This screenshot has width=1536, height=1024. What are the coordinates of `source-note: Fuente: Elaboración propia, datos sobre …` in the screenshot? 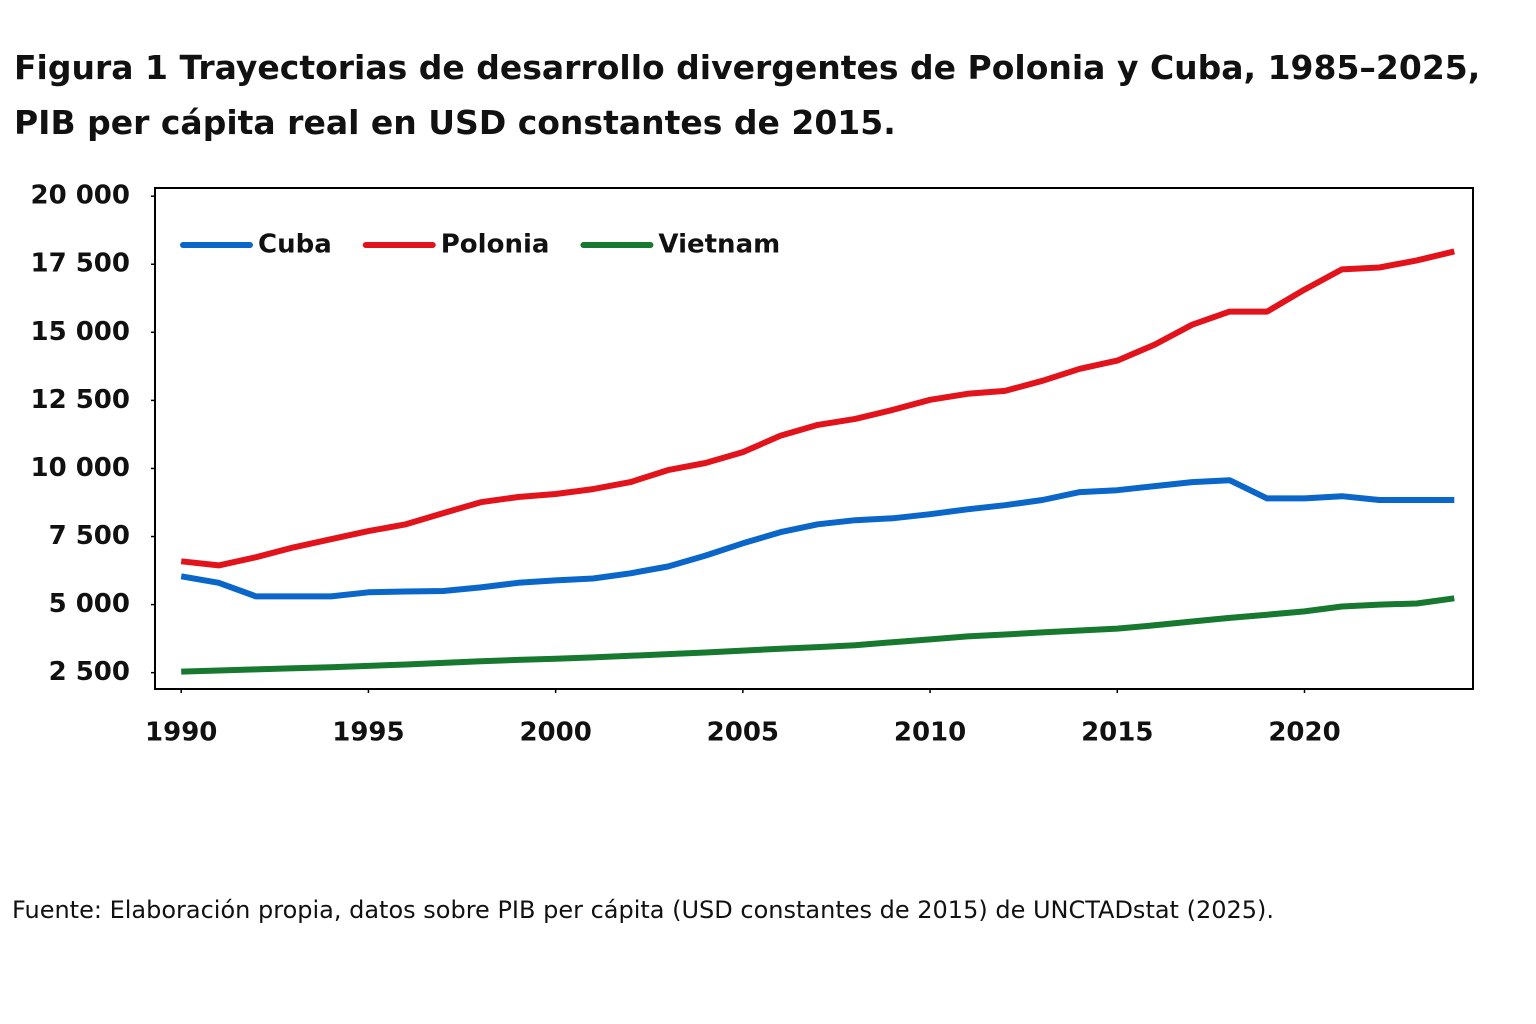 It's located at (643, 910).